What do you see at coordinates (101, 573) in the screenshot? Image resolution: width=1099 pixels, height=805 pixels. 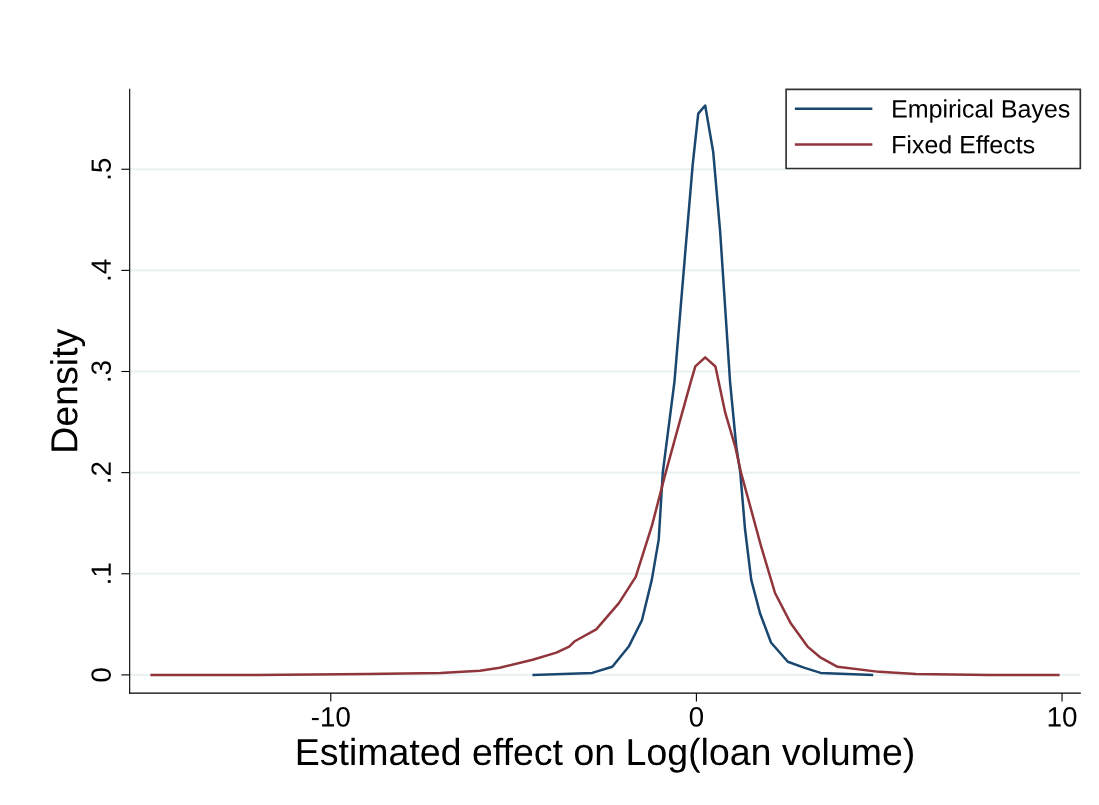 I see `y-tick-label: .1` at bounding box center [101, 573].